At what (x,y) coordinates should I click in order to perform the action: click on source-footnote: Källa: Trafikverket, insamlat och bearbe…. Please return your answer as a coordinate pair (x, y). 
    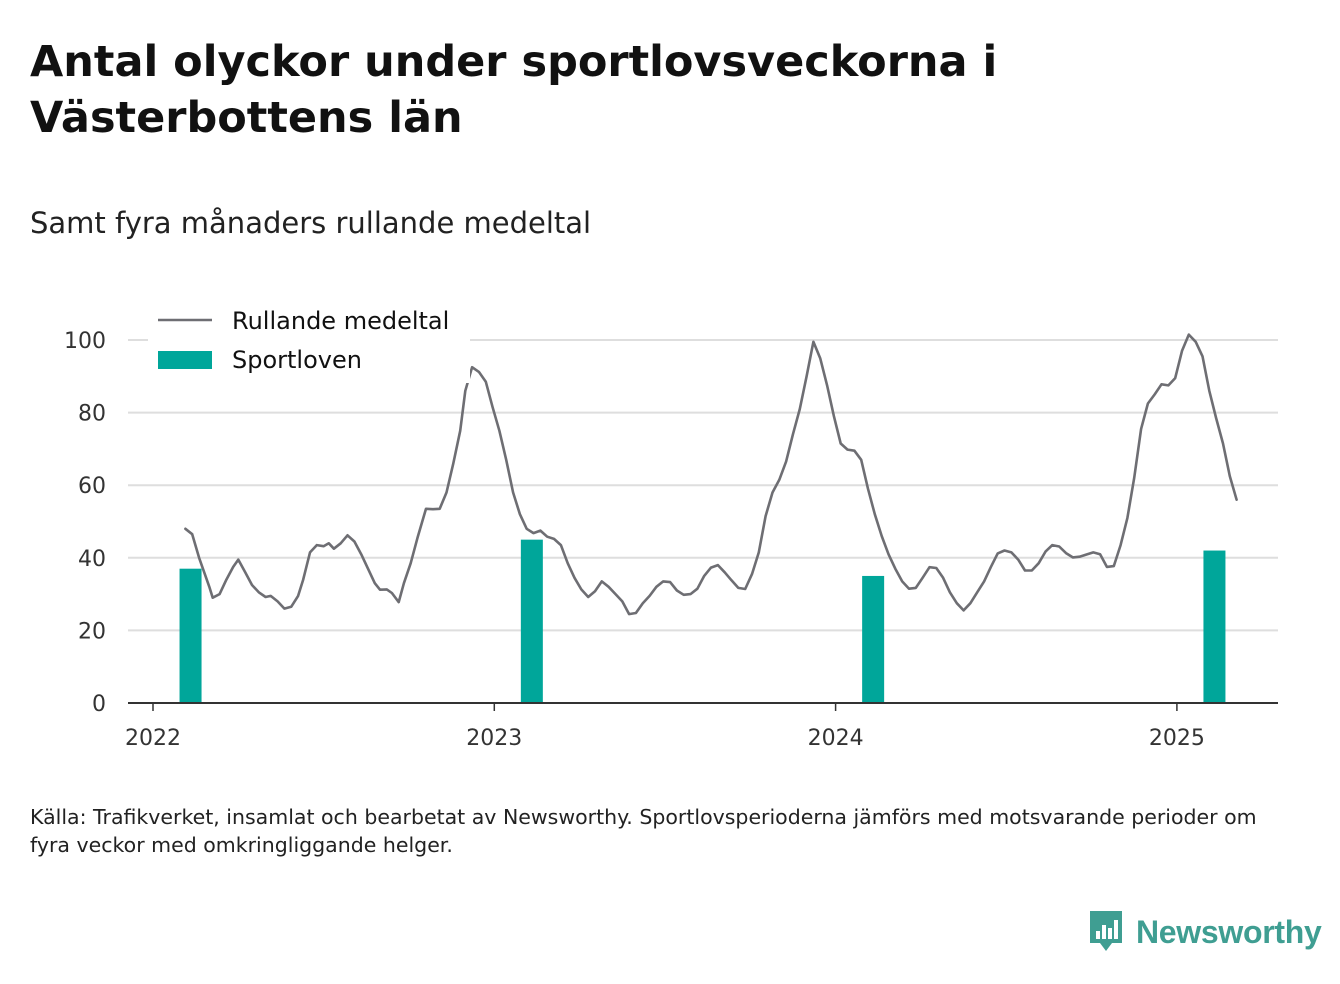
    Looking at the image, I should click on (643, 831).